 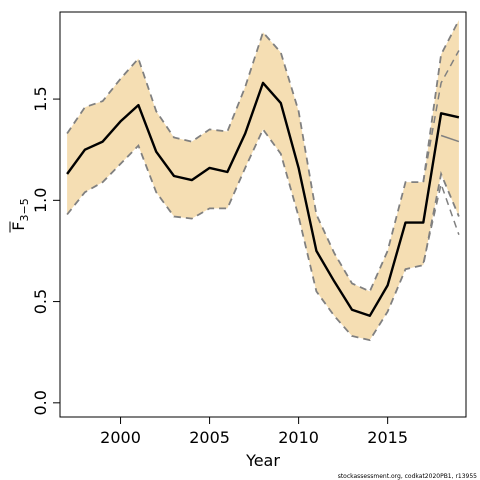 I want to click on retro-upper-line, so click(x=441, y=116).